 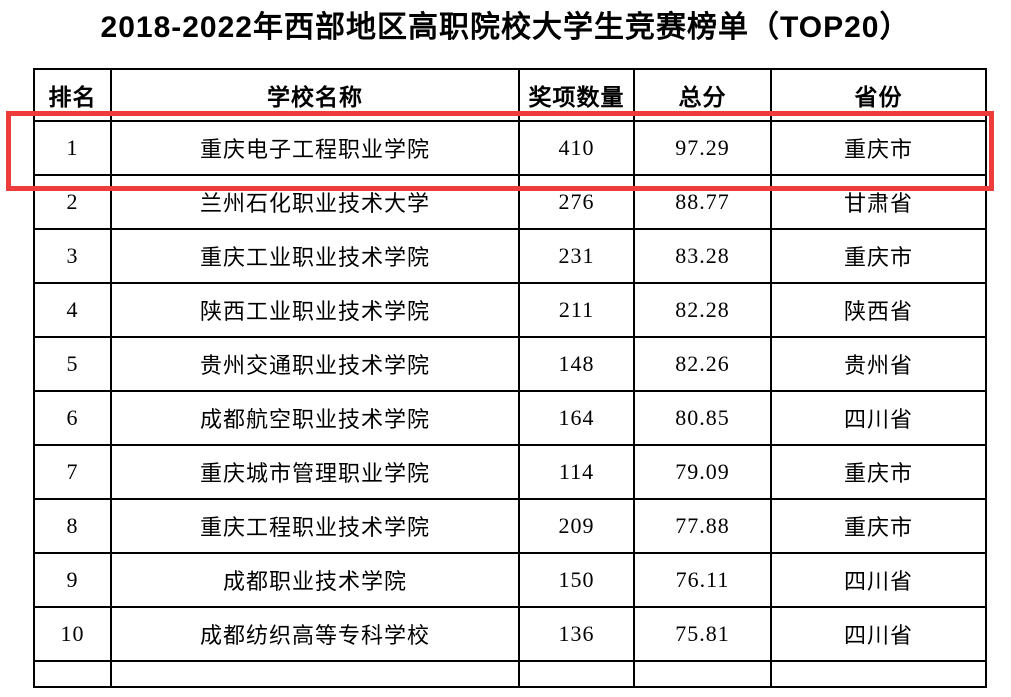 I want to click on cell-rank: 1, so click(x=72, y=148).